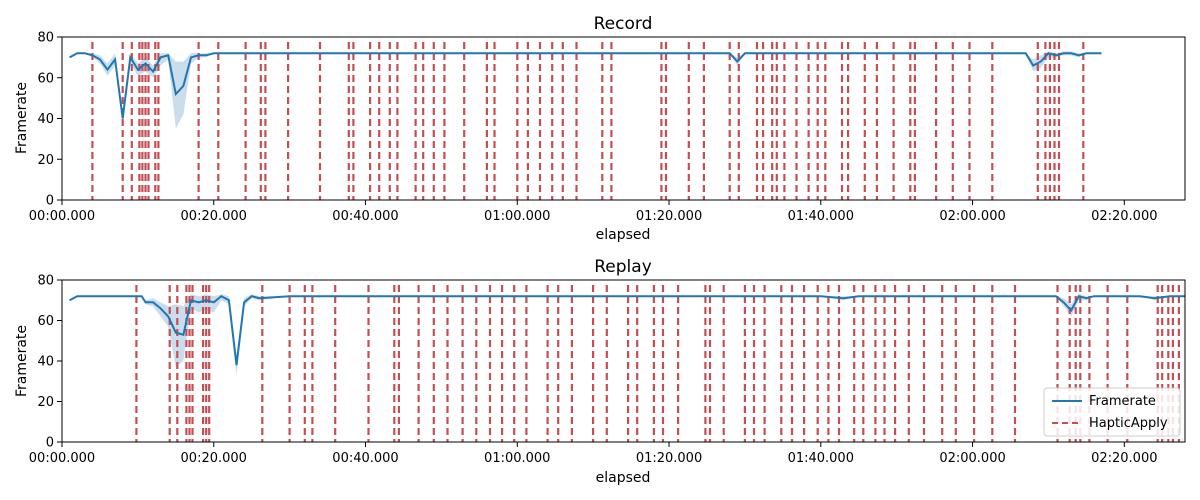  I want to click on replay-xlabel: elapsed, so click(623, 478).